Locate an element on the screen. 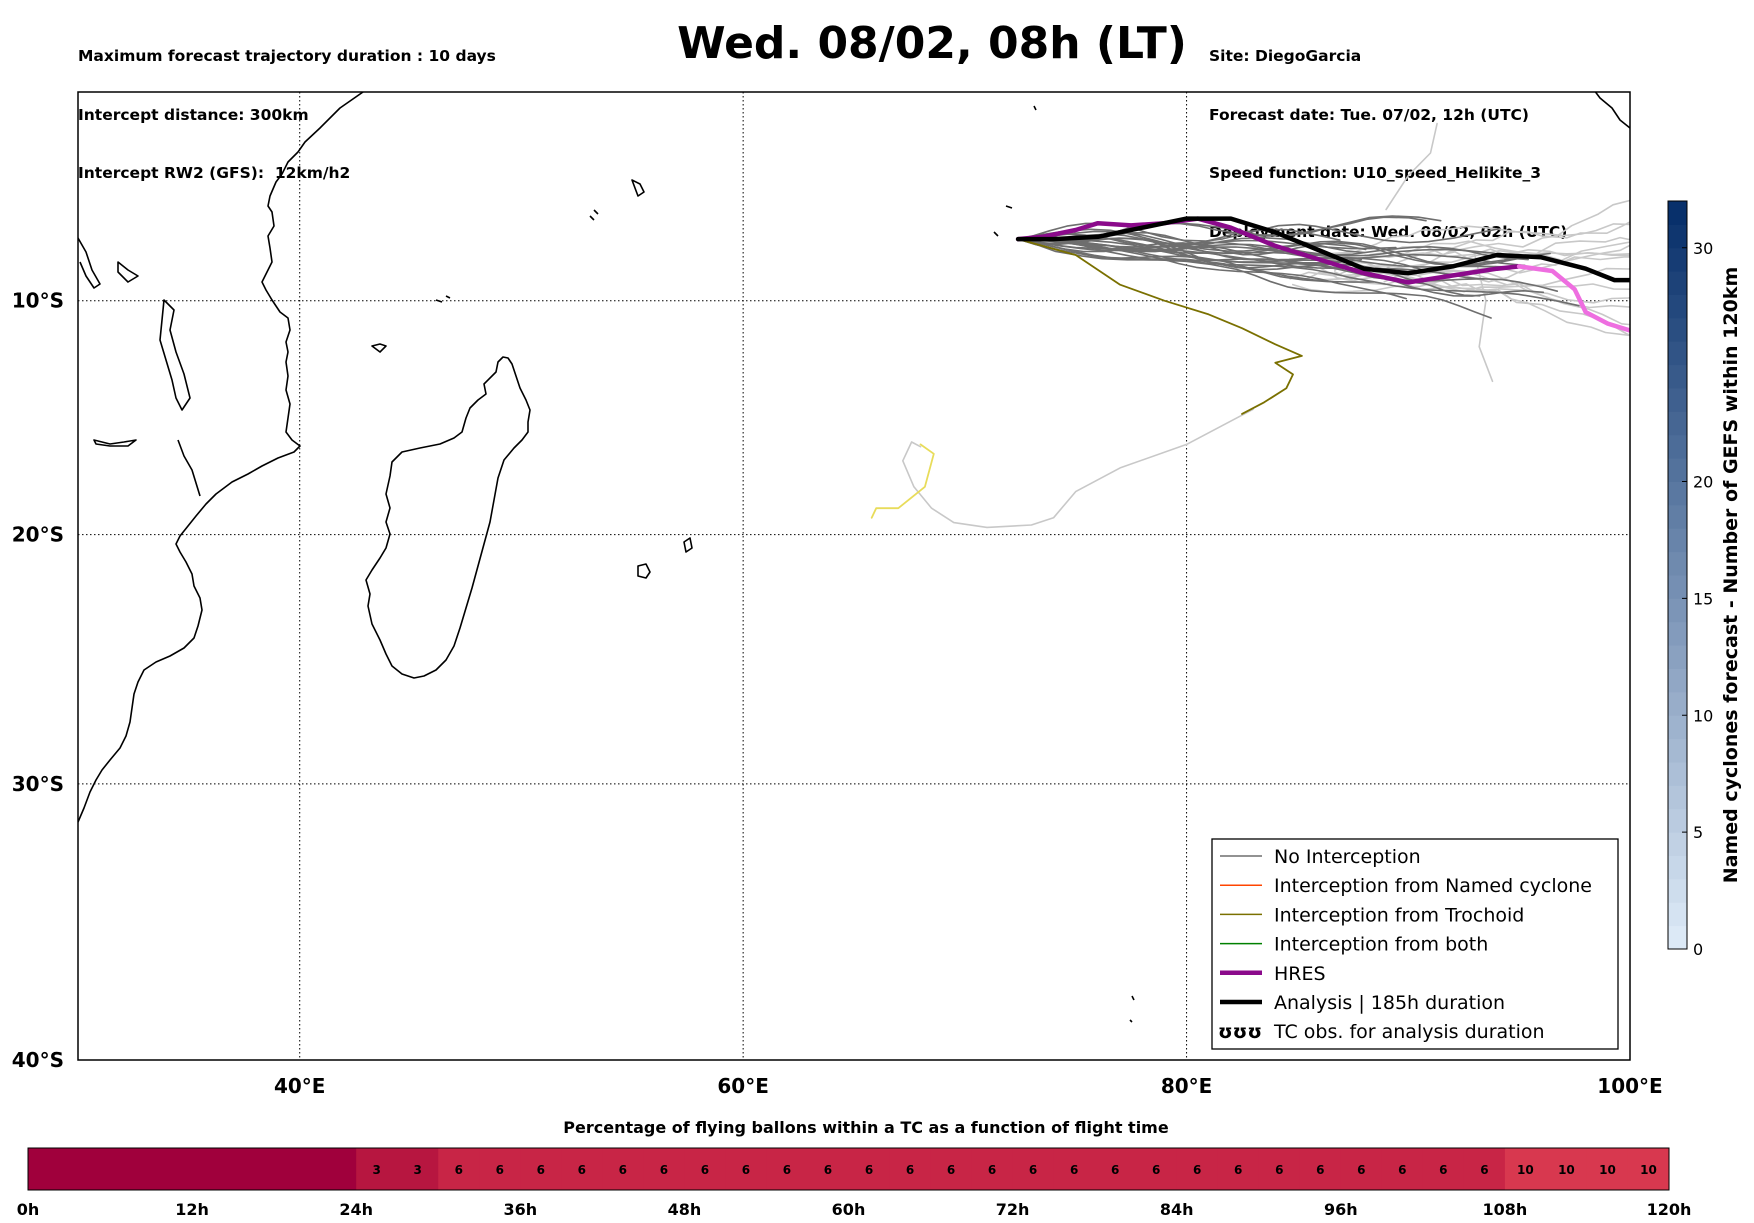 This screenshot has width=1754, height=1223. legend-label: No Interception is located at coordinates (1347, 857).